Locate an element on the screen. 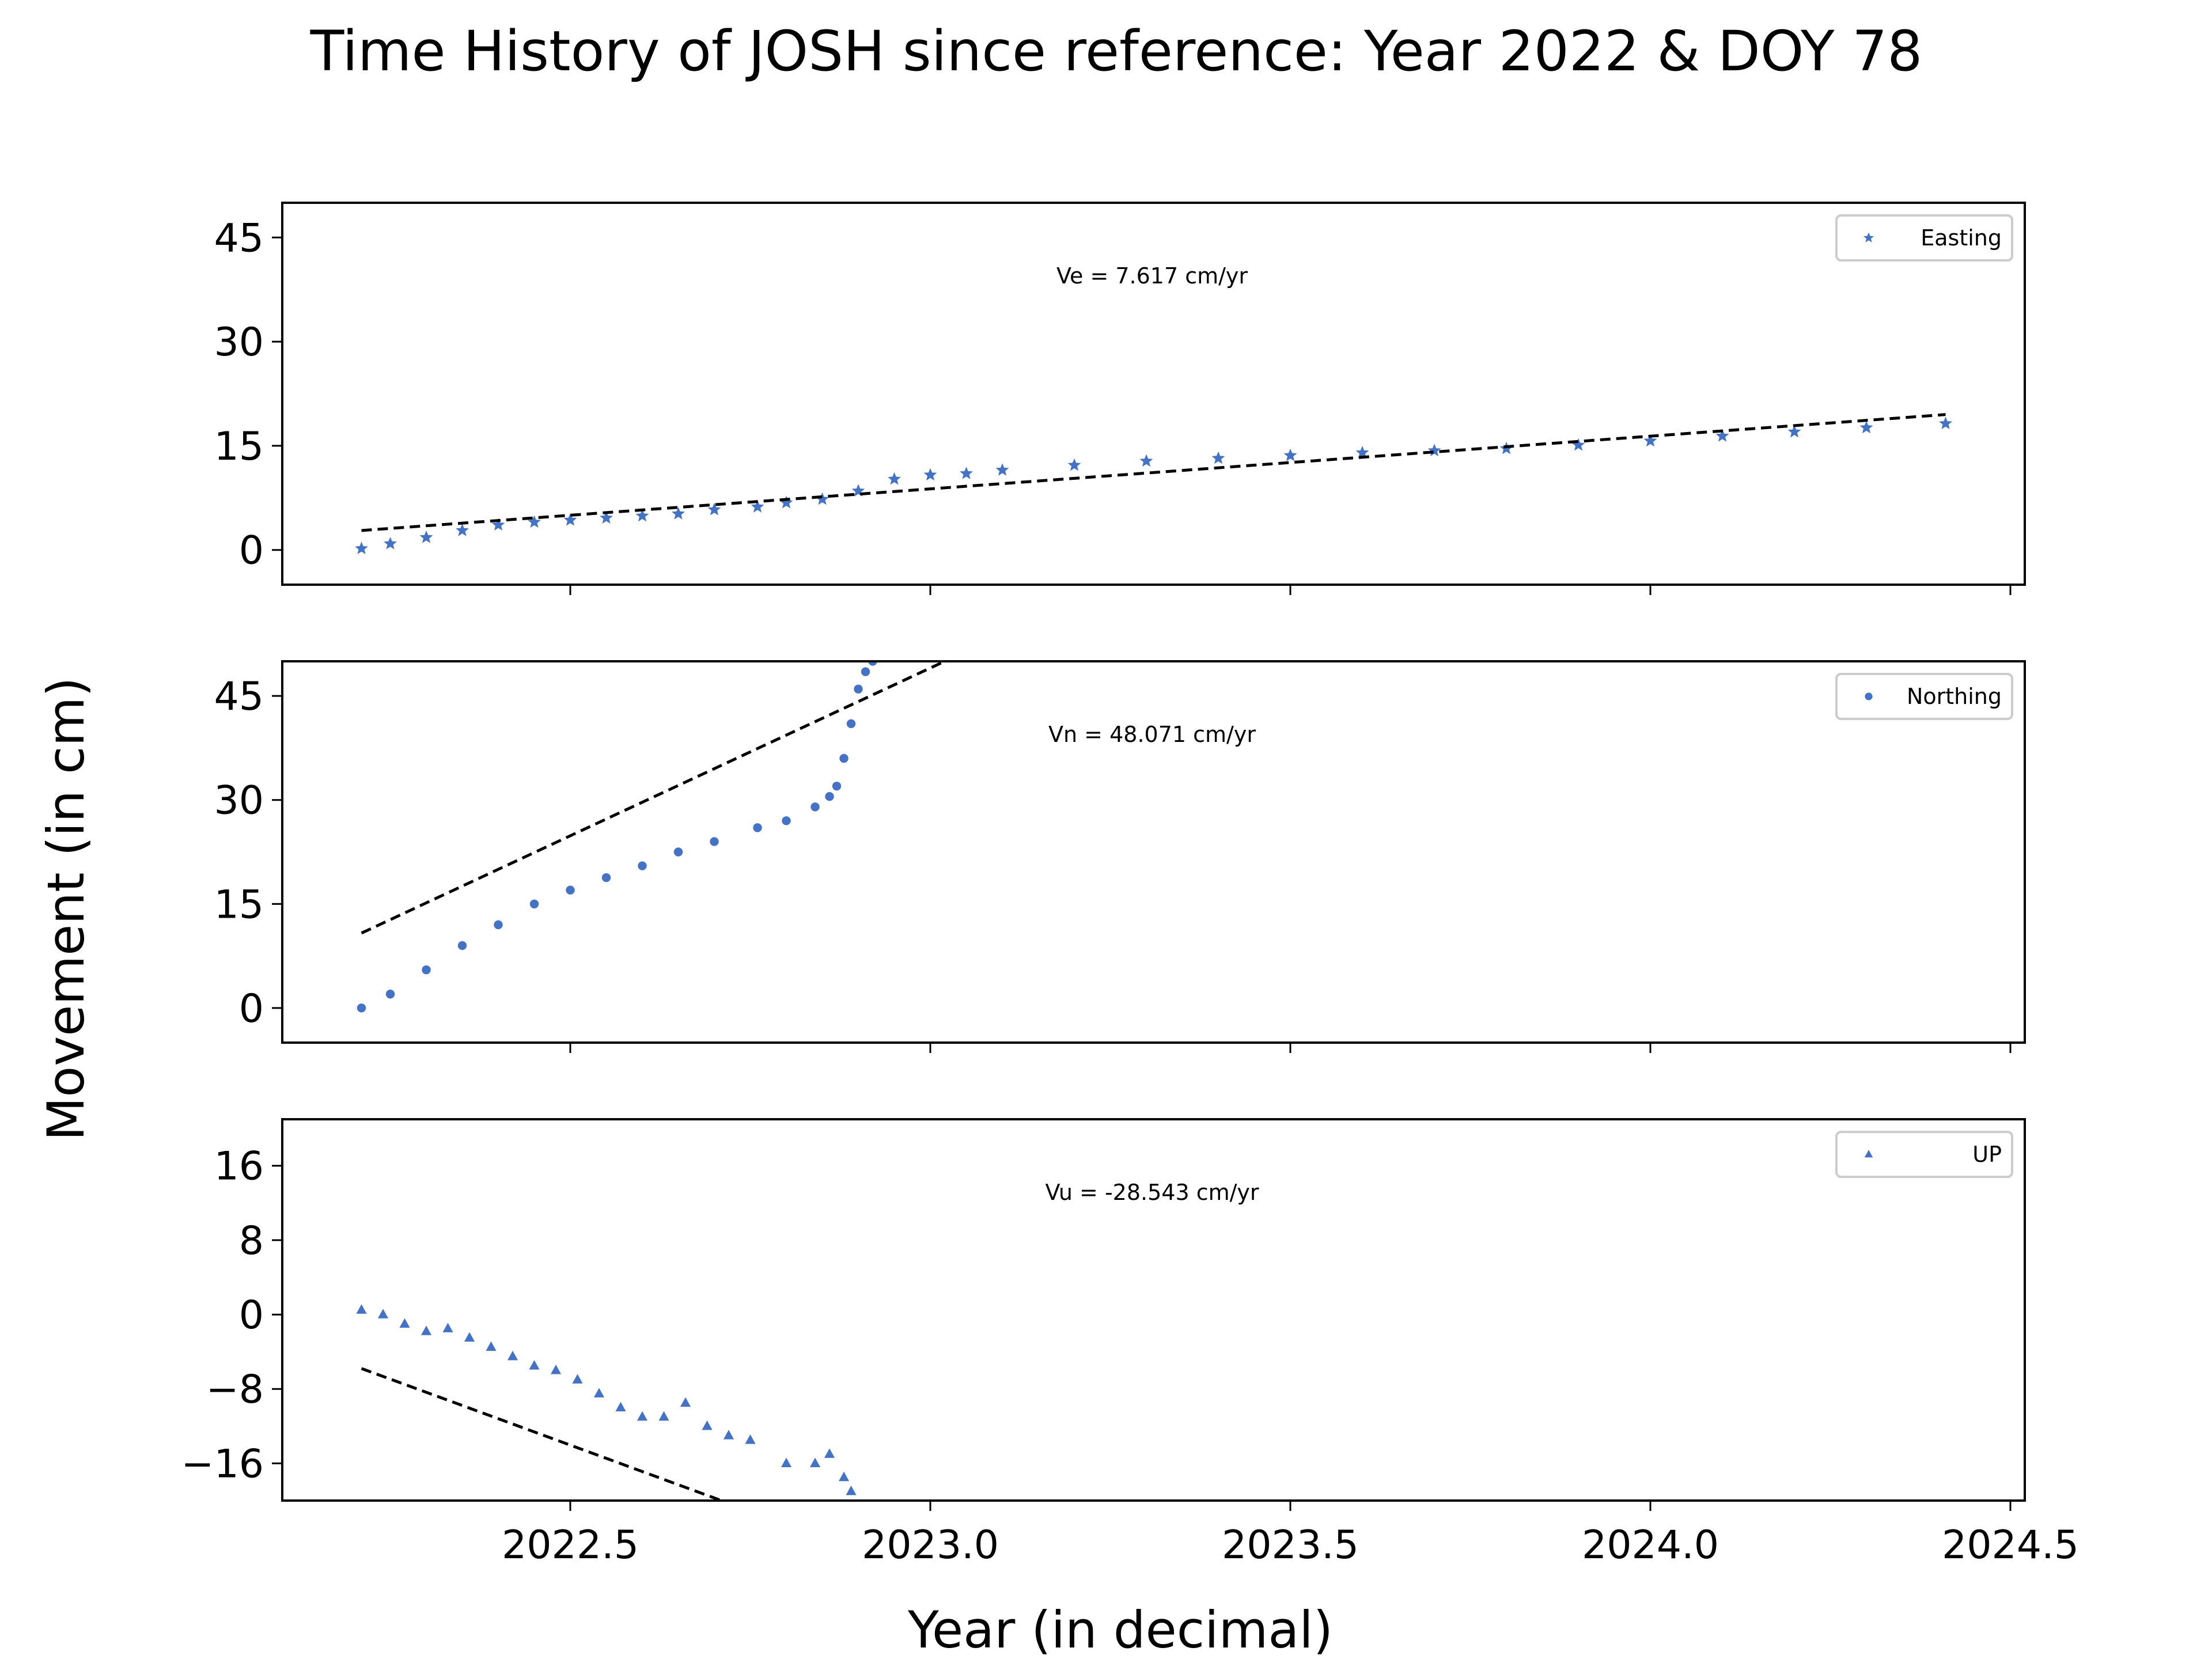  legend-up: UP is located at coordinates (1924, 1154).